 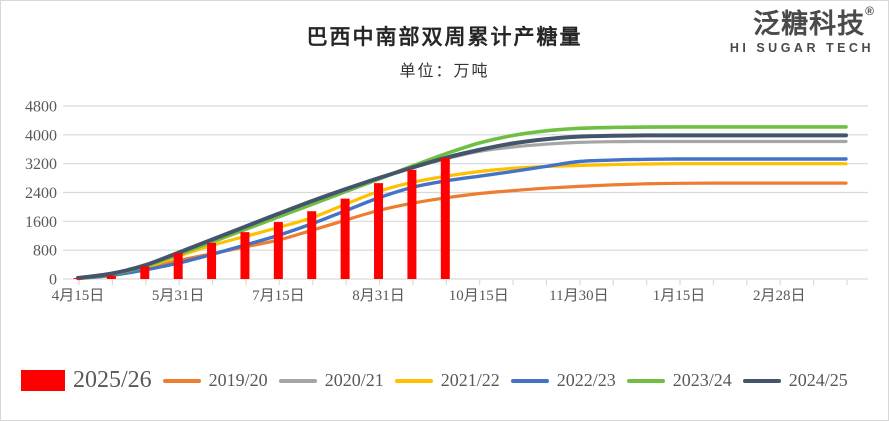 I want to click on y-axis-label: 2400, so click(x=41, y=193).